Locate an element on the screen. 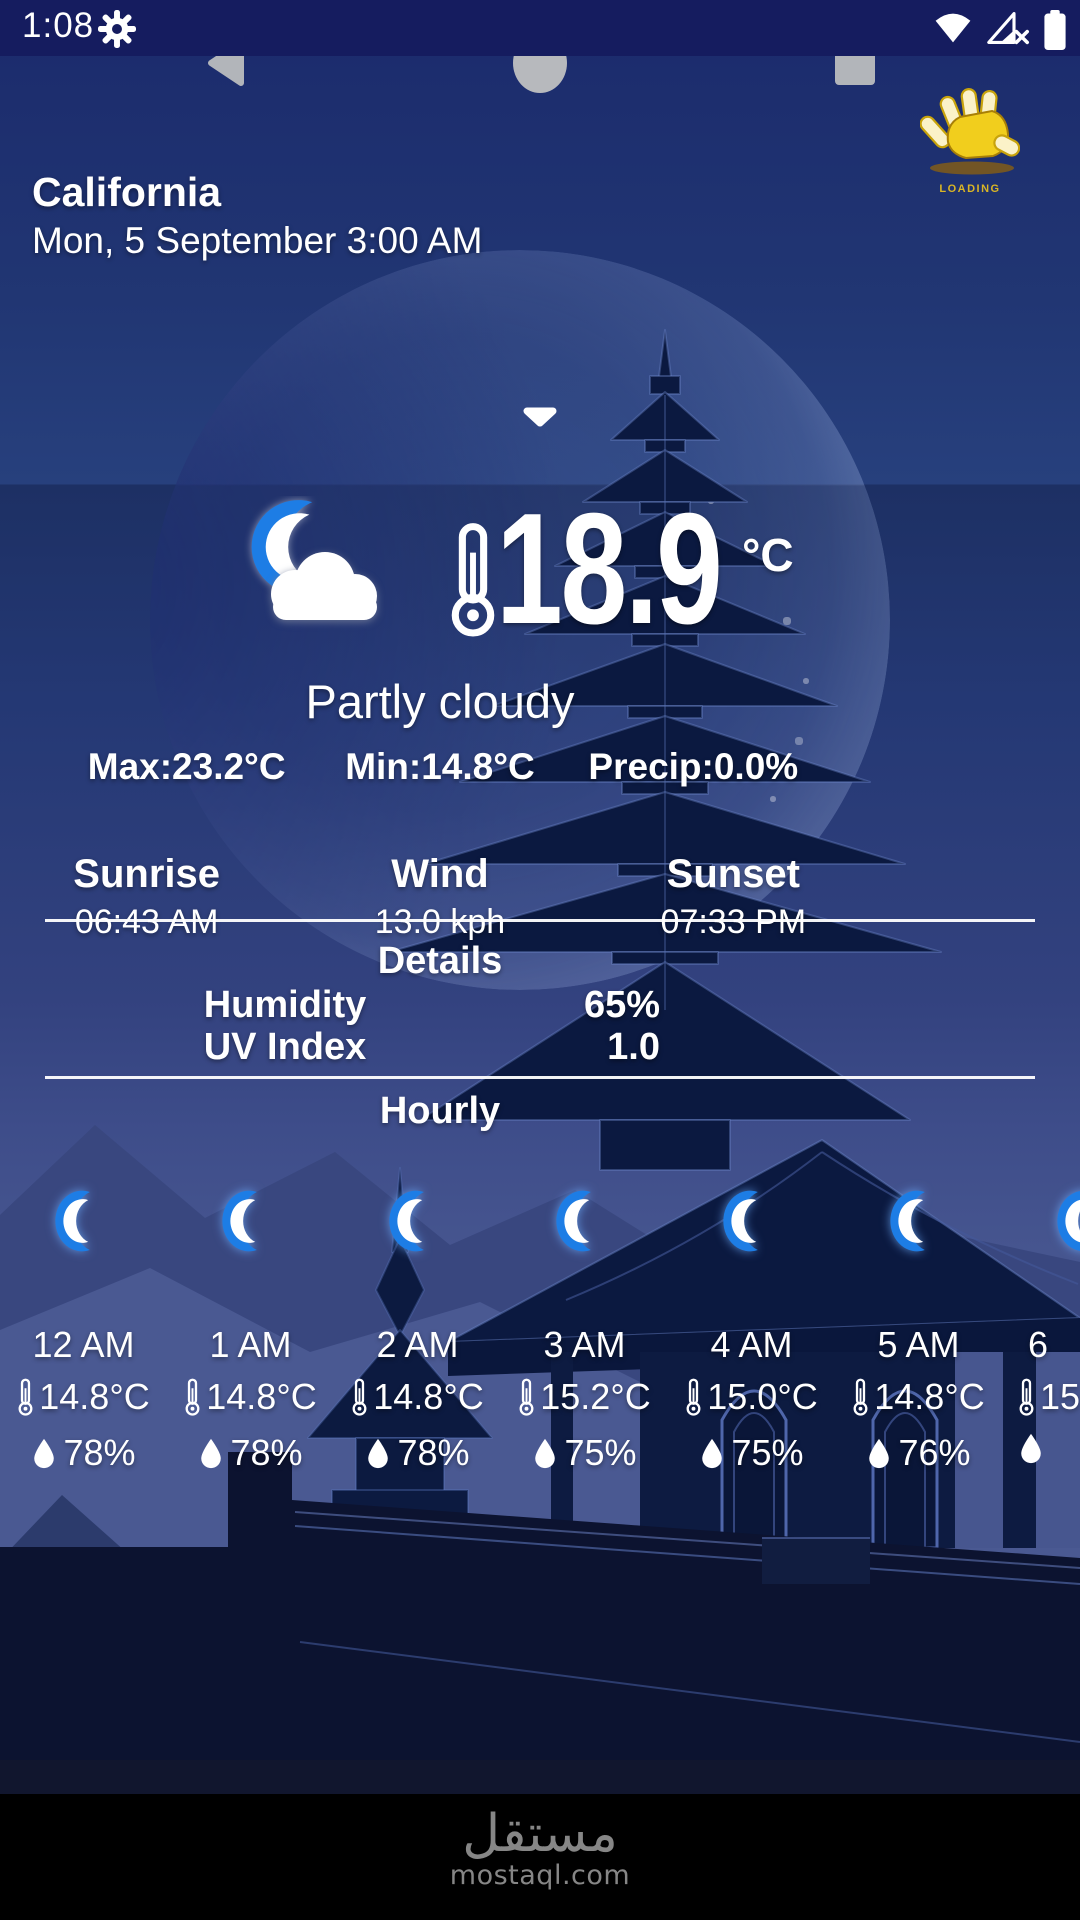 The image size is (1080, 1920). hour-temp: 15 is located at coordinates (1041, 1397).